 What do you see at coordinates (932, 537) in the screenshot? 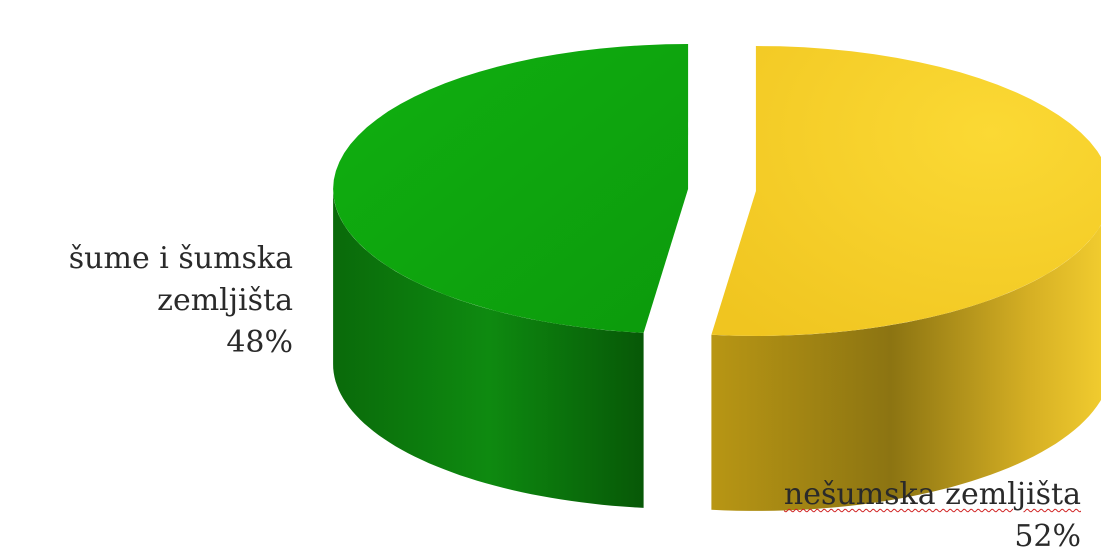
I see `slice-percent-nonforest: 52%` at bounding box center [932, 537].